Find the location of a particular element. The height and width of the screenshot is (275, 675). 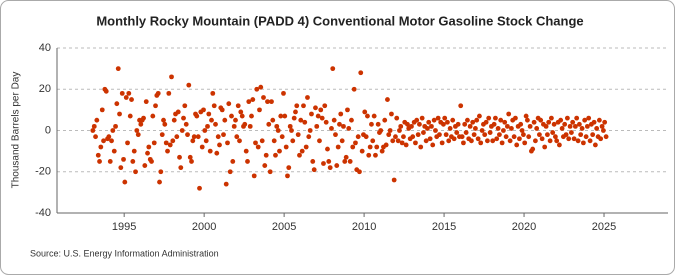

x-tick-label: 2000 is located at coordinates (204, 227).